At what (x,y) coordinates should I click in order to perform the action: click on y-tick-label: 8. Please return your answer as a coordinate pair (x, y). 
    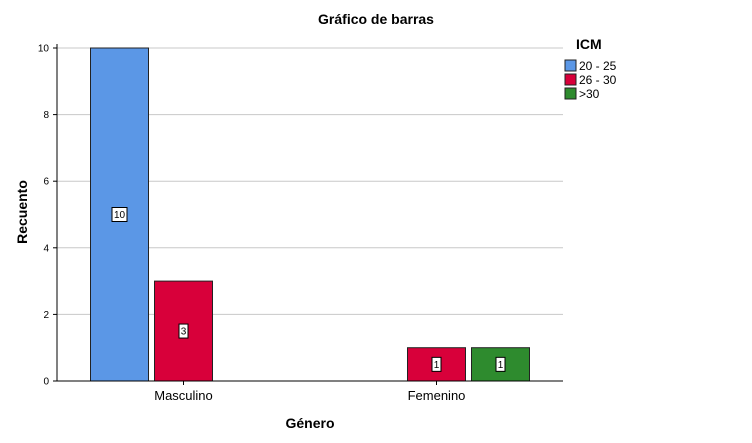
    Looking at the image, I should click on (46, 115).